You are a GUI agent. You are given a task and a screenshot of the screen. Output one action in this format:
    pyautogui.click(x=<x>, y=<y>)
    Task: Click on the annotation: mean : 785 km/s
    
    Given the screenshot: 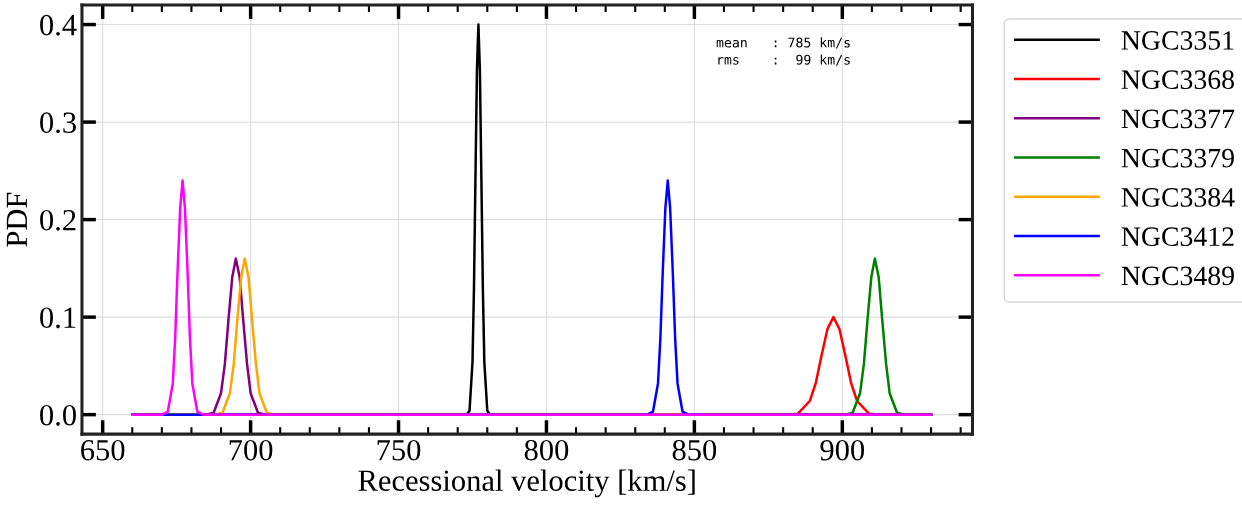 What is the action you would take?
    pyautogui.click(x=783, y=43)
    